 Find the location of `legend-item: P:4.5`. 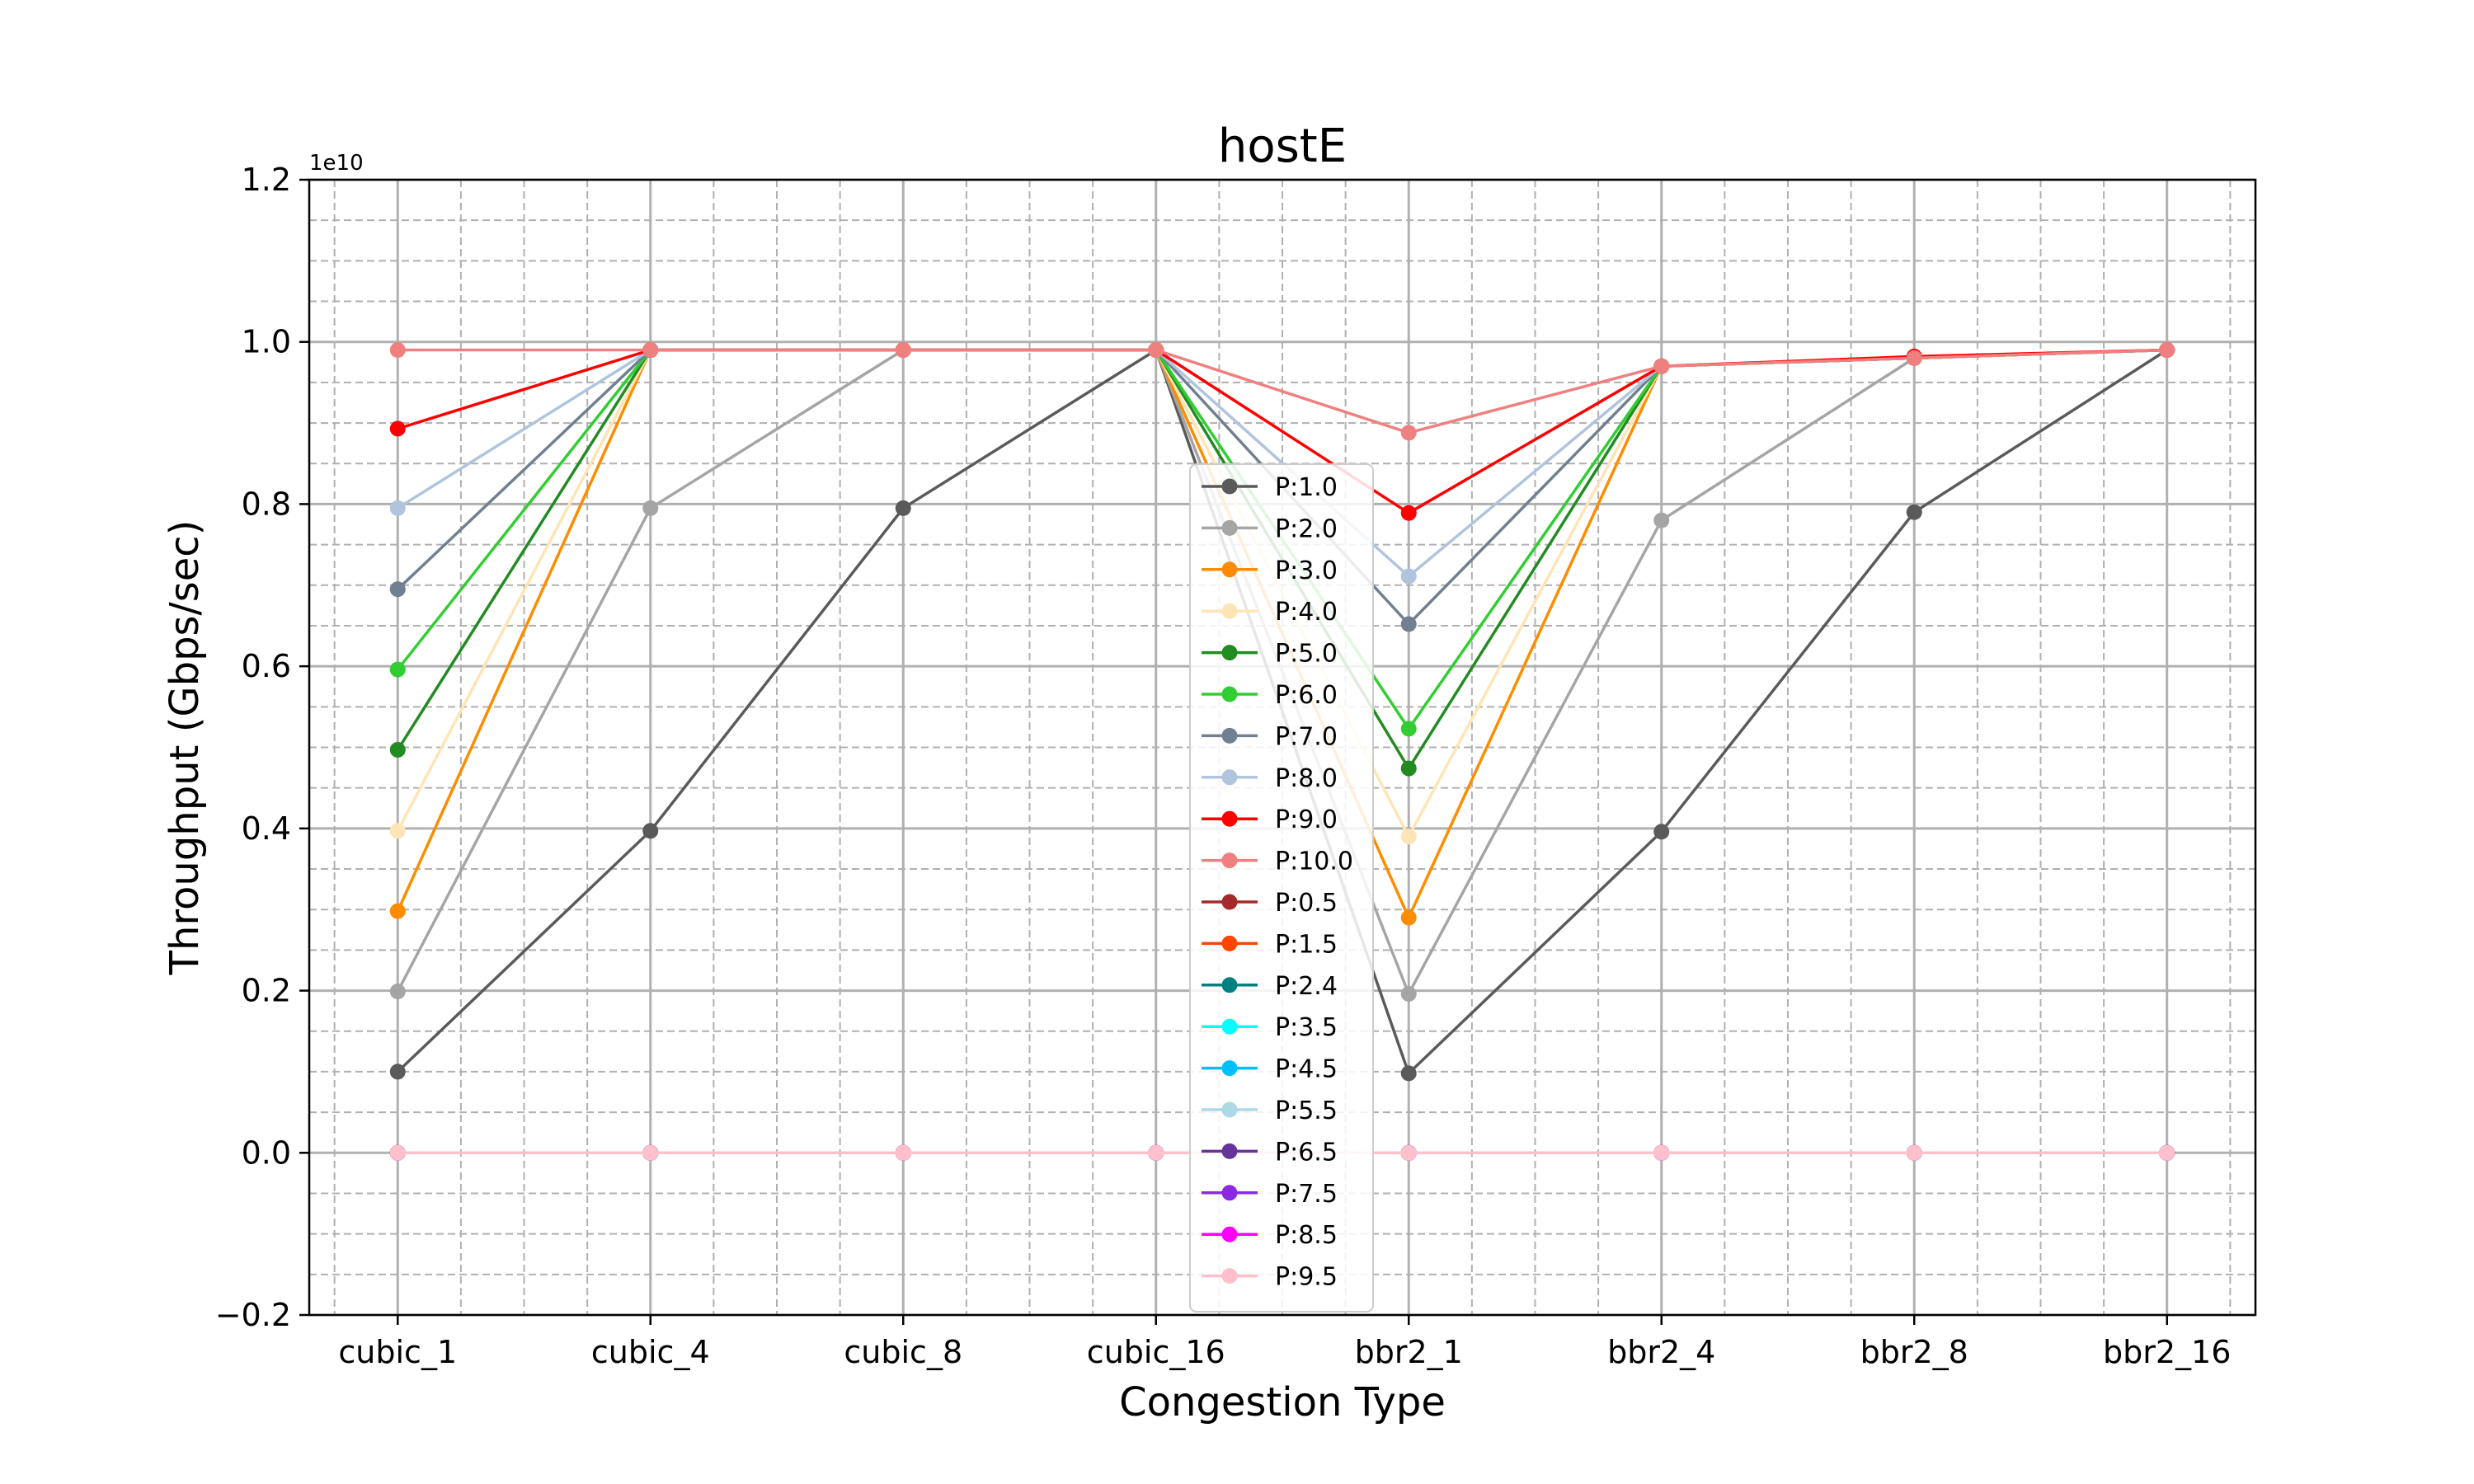

legend-item: P:4.5 is located at coordinates (1270, 1069).